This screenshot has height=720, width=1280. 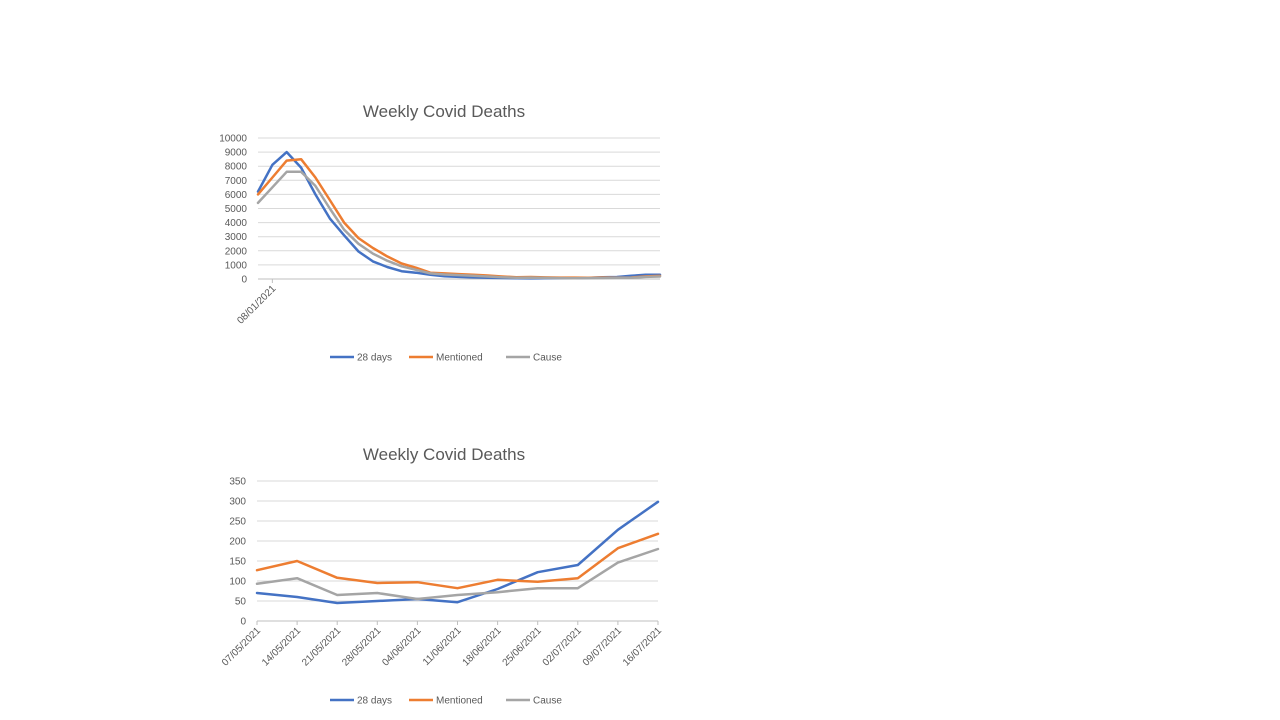 I want to click on y-tick-label: 3000, so click(x=236, y=237).